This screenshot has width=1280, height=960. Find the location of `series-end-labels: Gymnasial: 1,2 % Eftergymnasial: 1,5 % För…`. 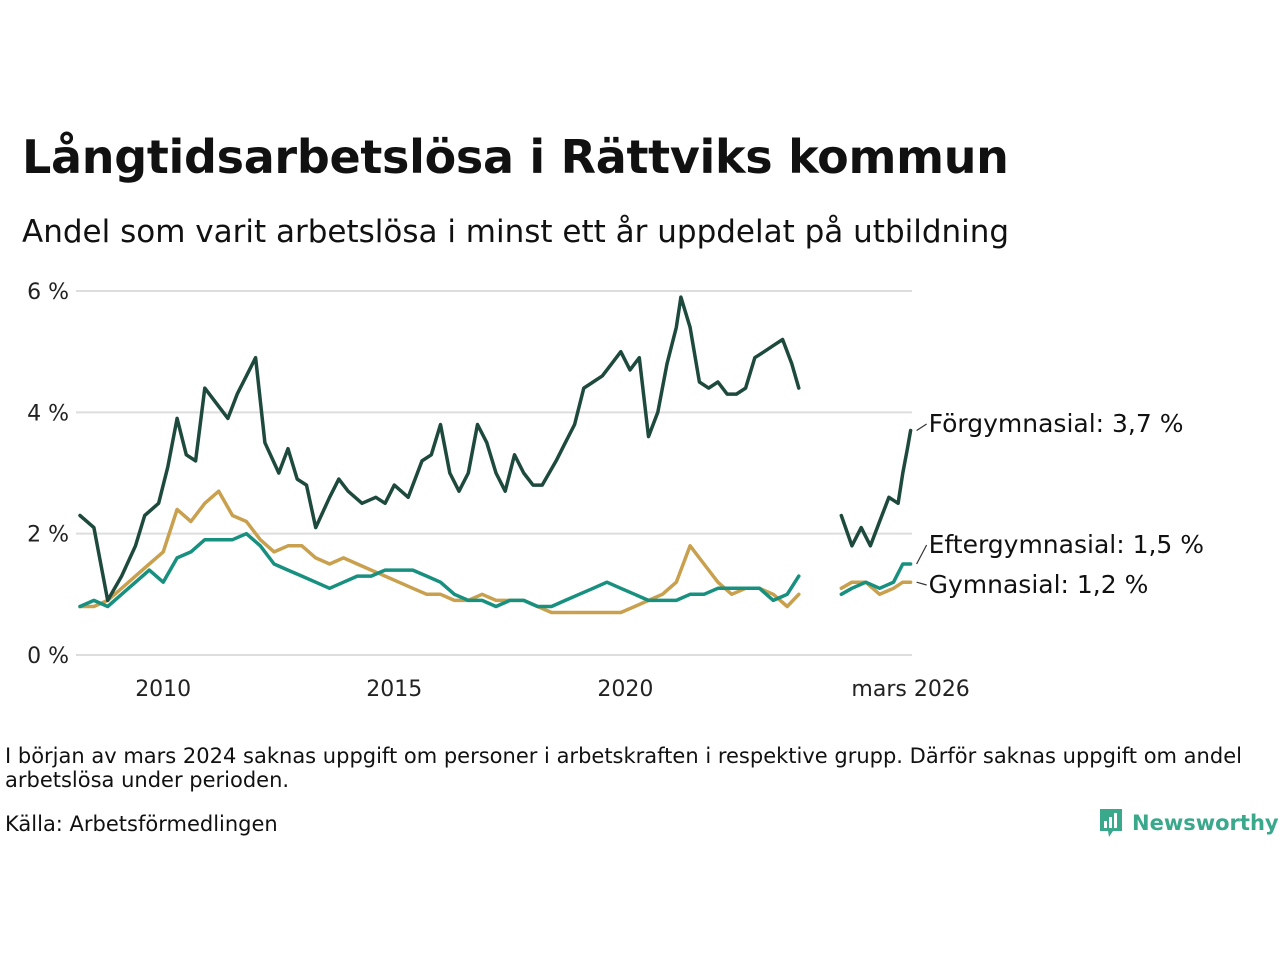

series-end-labels: Gymnasial: 1,2 % Eftergymnasial: 1,5 % För… is located at coordinates (1060, 504).